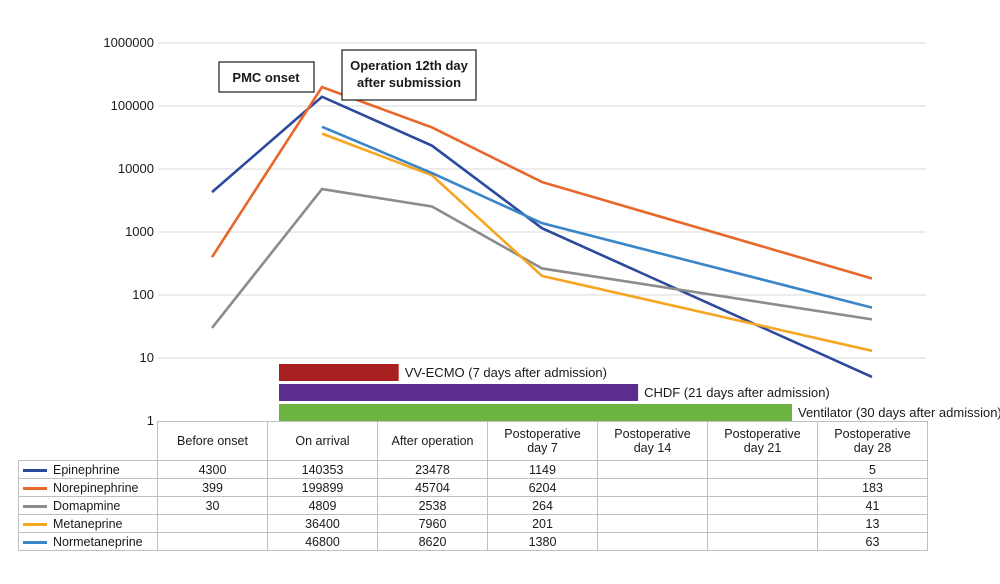 The height and width of the screenshot is (584, 1000). Describe the element at coordinates (88, 441) in the screenshot. I see `table-corner` at that location.